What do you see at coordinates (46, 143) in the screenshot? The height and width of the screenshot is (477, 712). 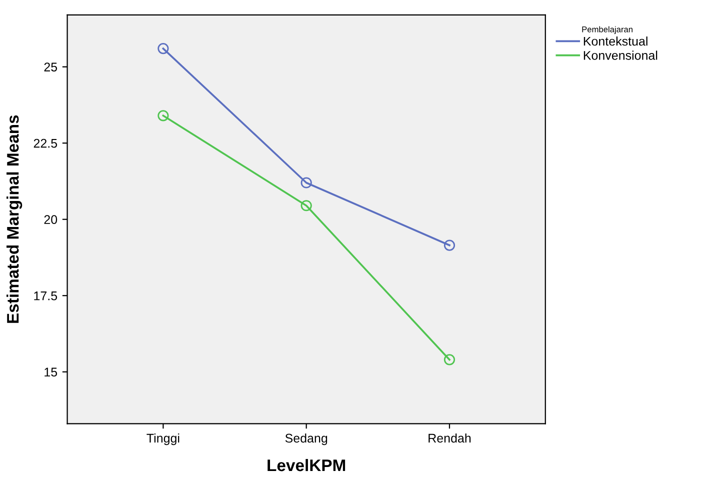 I see `y-tick-label: 22.5` at bounding box center [46, 143].